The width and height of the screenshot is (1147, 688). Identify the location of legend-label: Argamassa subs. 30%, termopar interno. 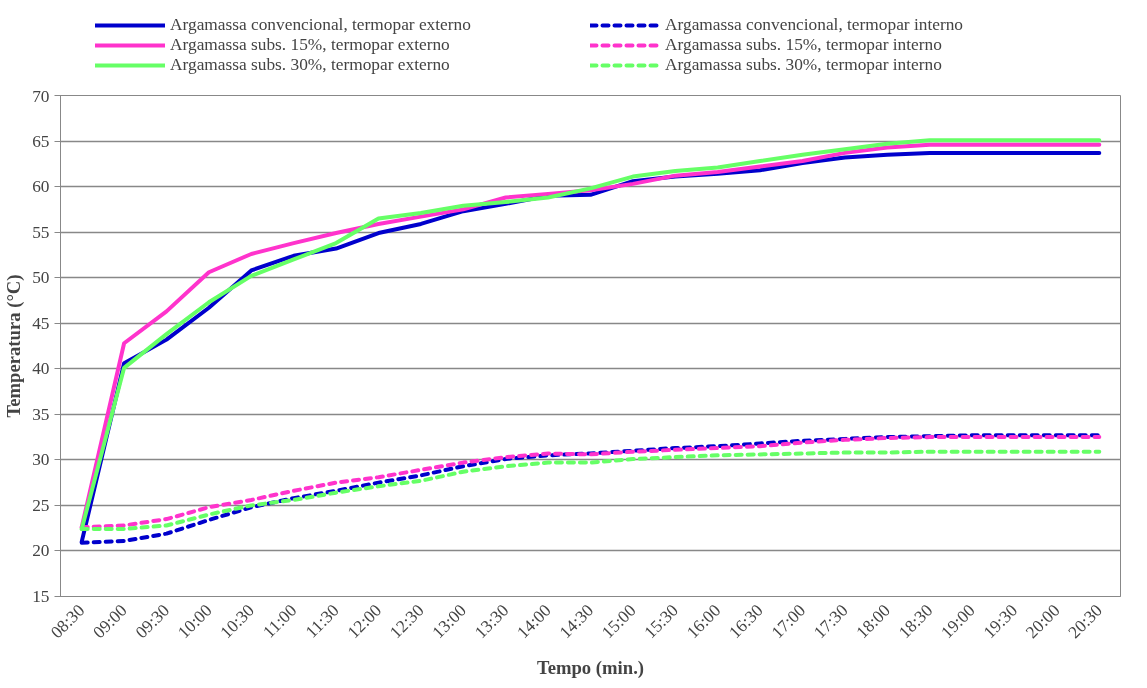
(804, 65).